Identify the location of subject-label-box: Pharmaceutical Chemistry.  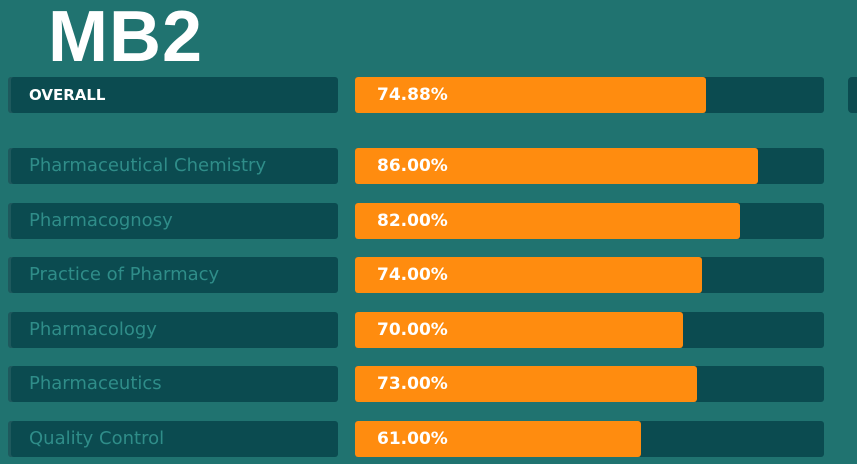
(173, 166).